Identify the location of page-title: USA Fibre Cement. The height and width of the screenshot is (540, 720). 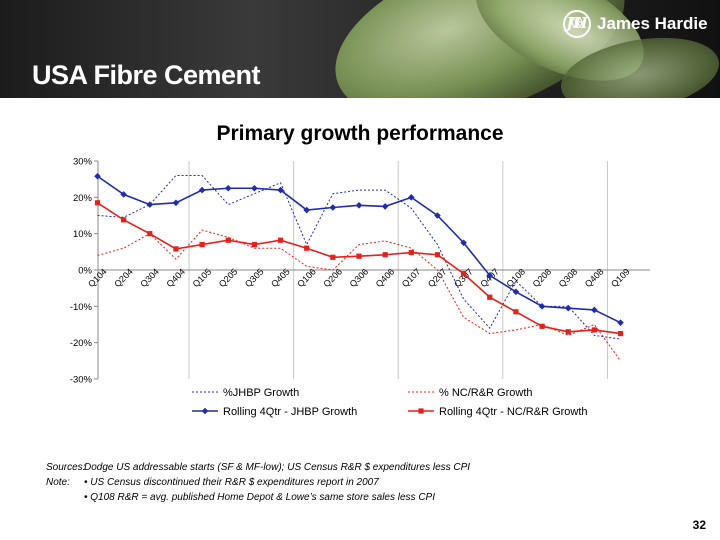
(146, 75).